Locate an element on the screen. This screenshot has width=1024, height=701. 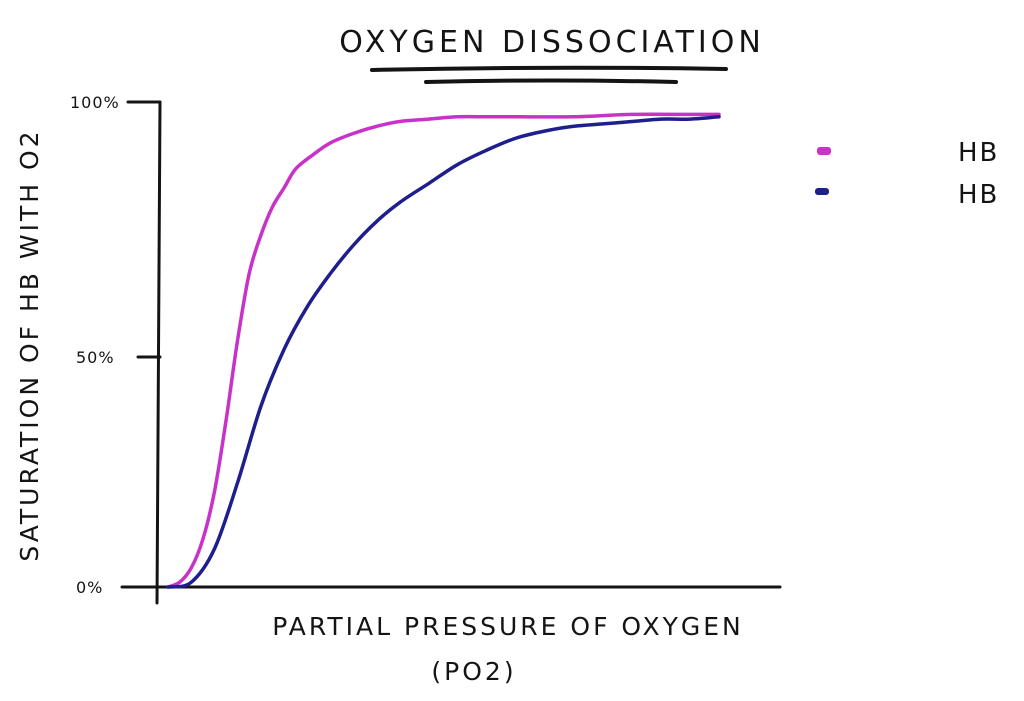
legend-label-hb-1: HB is located at coordinates (978, 153).